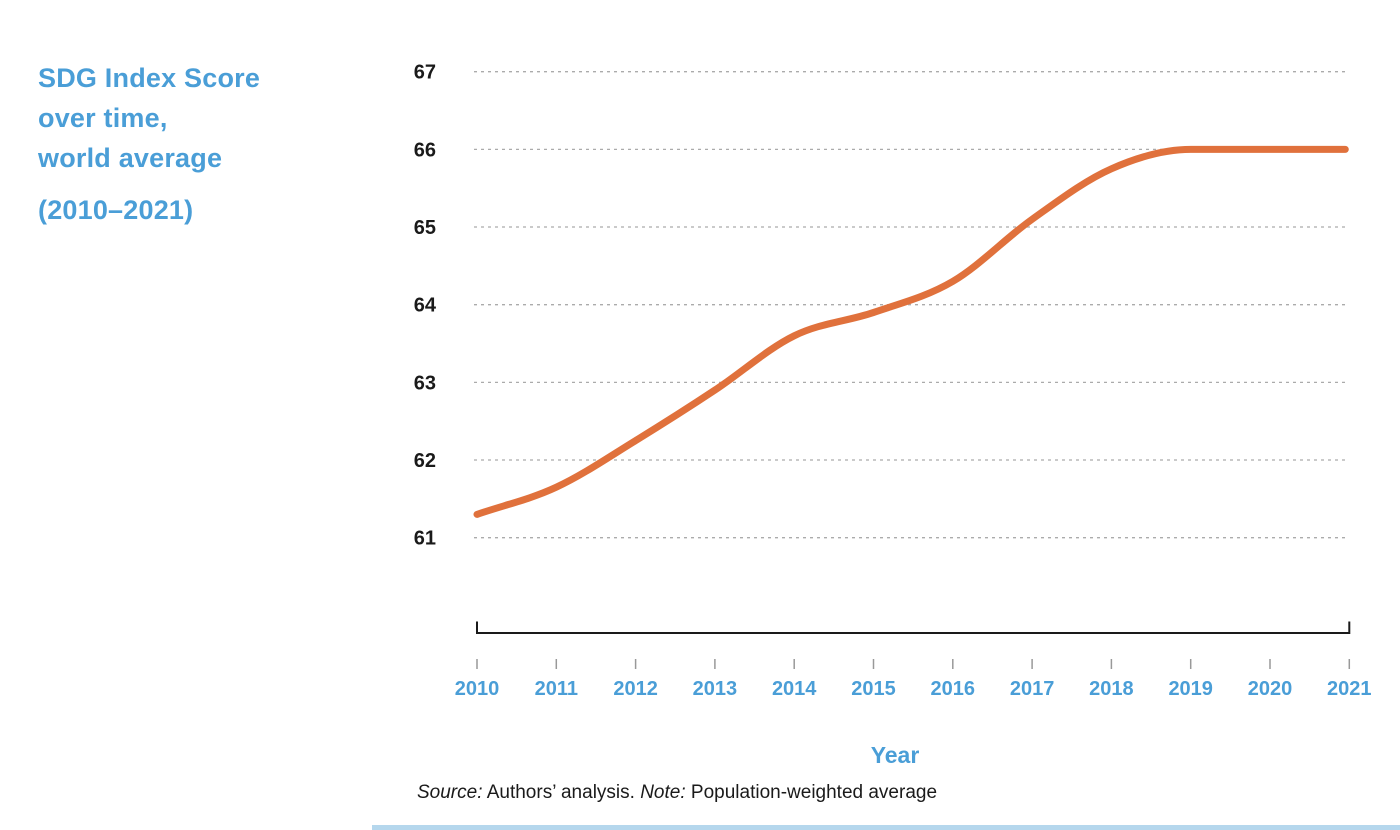  Describe the element at coordinates (116, 210) in the screenshot. I see `figure-title-period: (2010–2021)` at that location.